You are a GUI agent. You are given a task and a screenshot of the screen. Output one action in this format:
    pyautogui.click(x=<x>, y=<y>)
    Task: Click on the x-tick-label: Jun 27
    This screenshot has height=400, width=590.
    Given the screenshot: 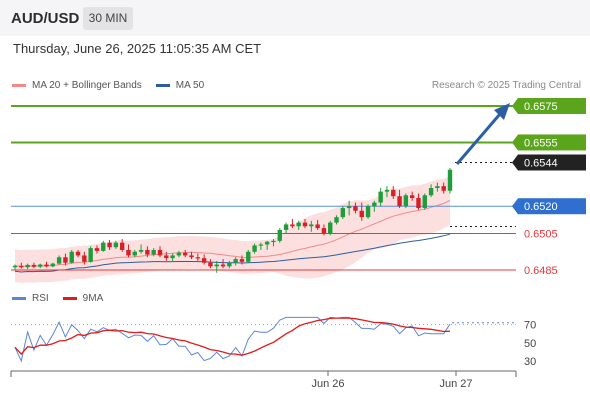 What is the action you would take?
    pyautogui.click(x=455, y=384)
    